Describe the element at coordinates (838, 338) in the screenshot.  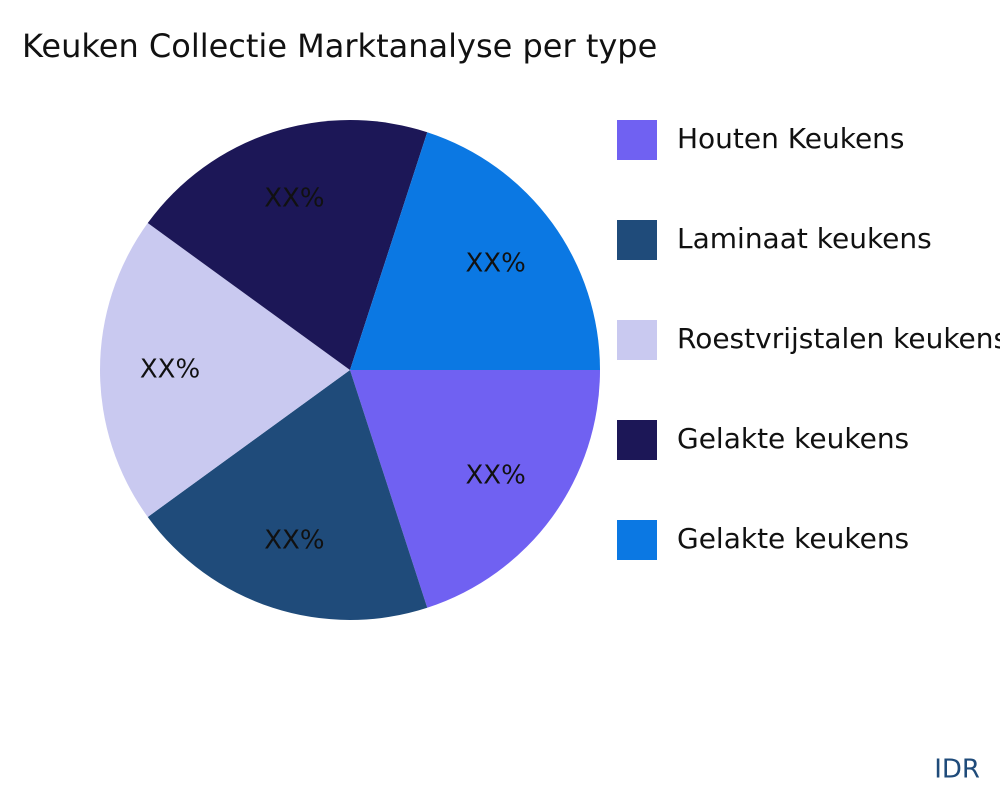
I see `legend-label: Roestvrijstalen keukens` at that location.